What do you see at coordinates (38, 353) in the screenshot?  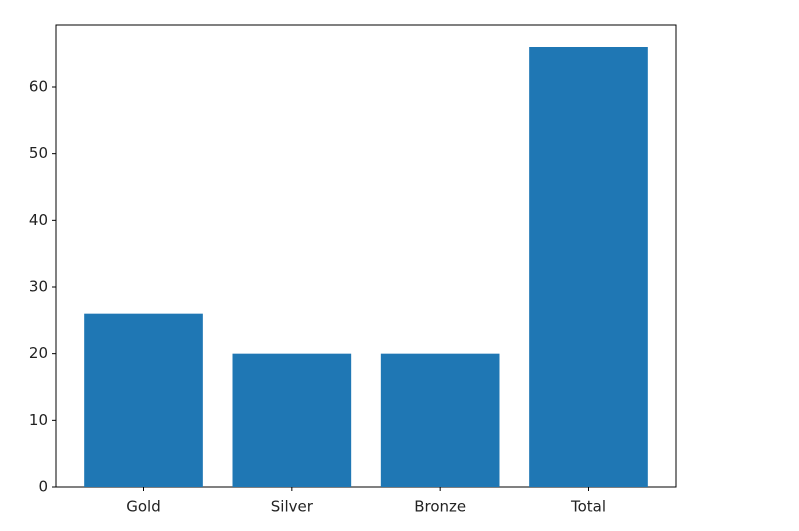 I see `y-tick-label: 20` at bounding box center [38, 353].